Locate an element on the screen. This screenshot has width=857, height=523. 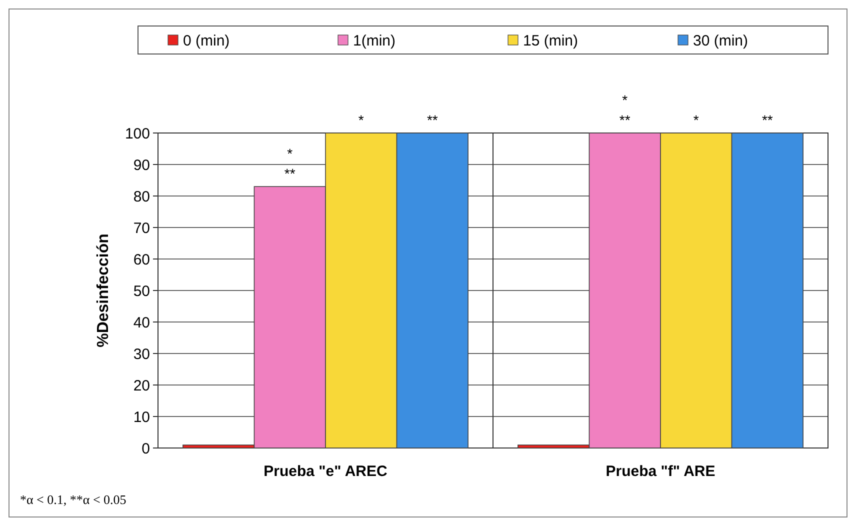
y-tick-label: 20 is located at coordinates (141, 385).